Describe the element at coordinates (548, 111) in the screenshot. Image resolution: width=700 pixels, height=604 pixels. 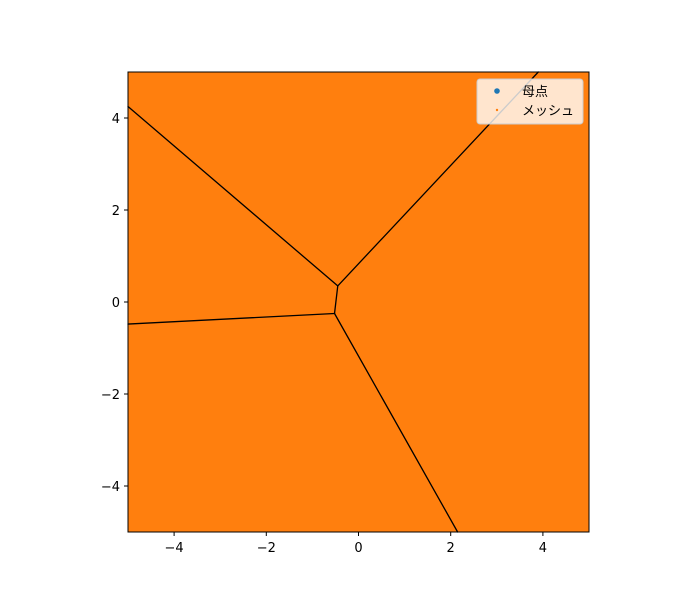
I see `legend-label: メッシュ` at that location.